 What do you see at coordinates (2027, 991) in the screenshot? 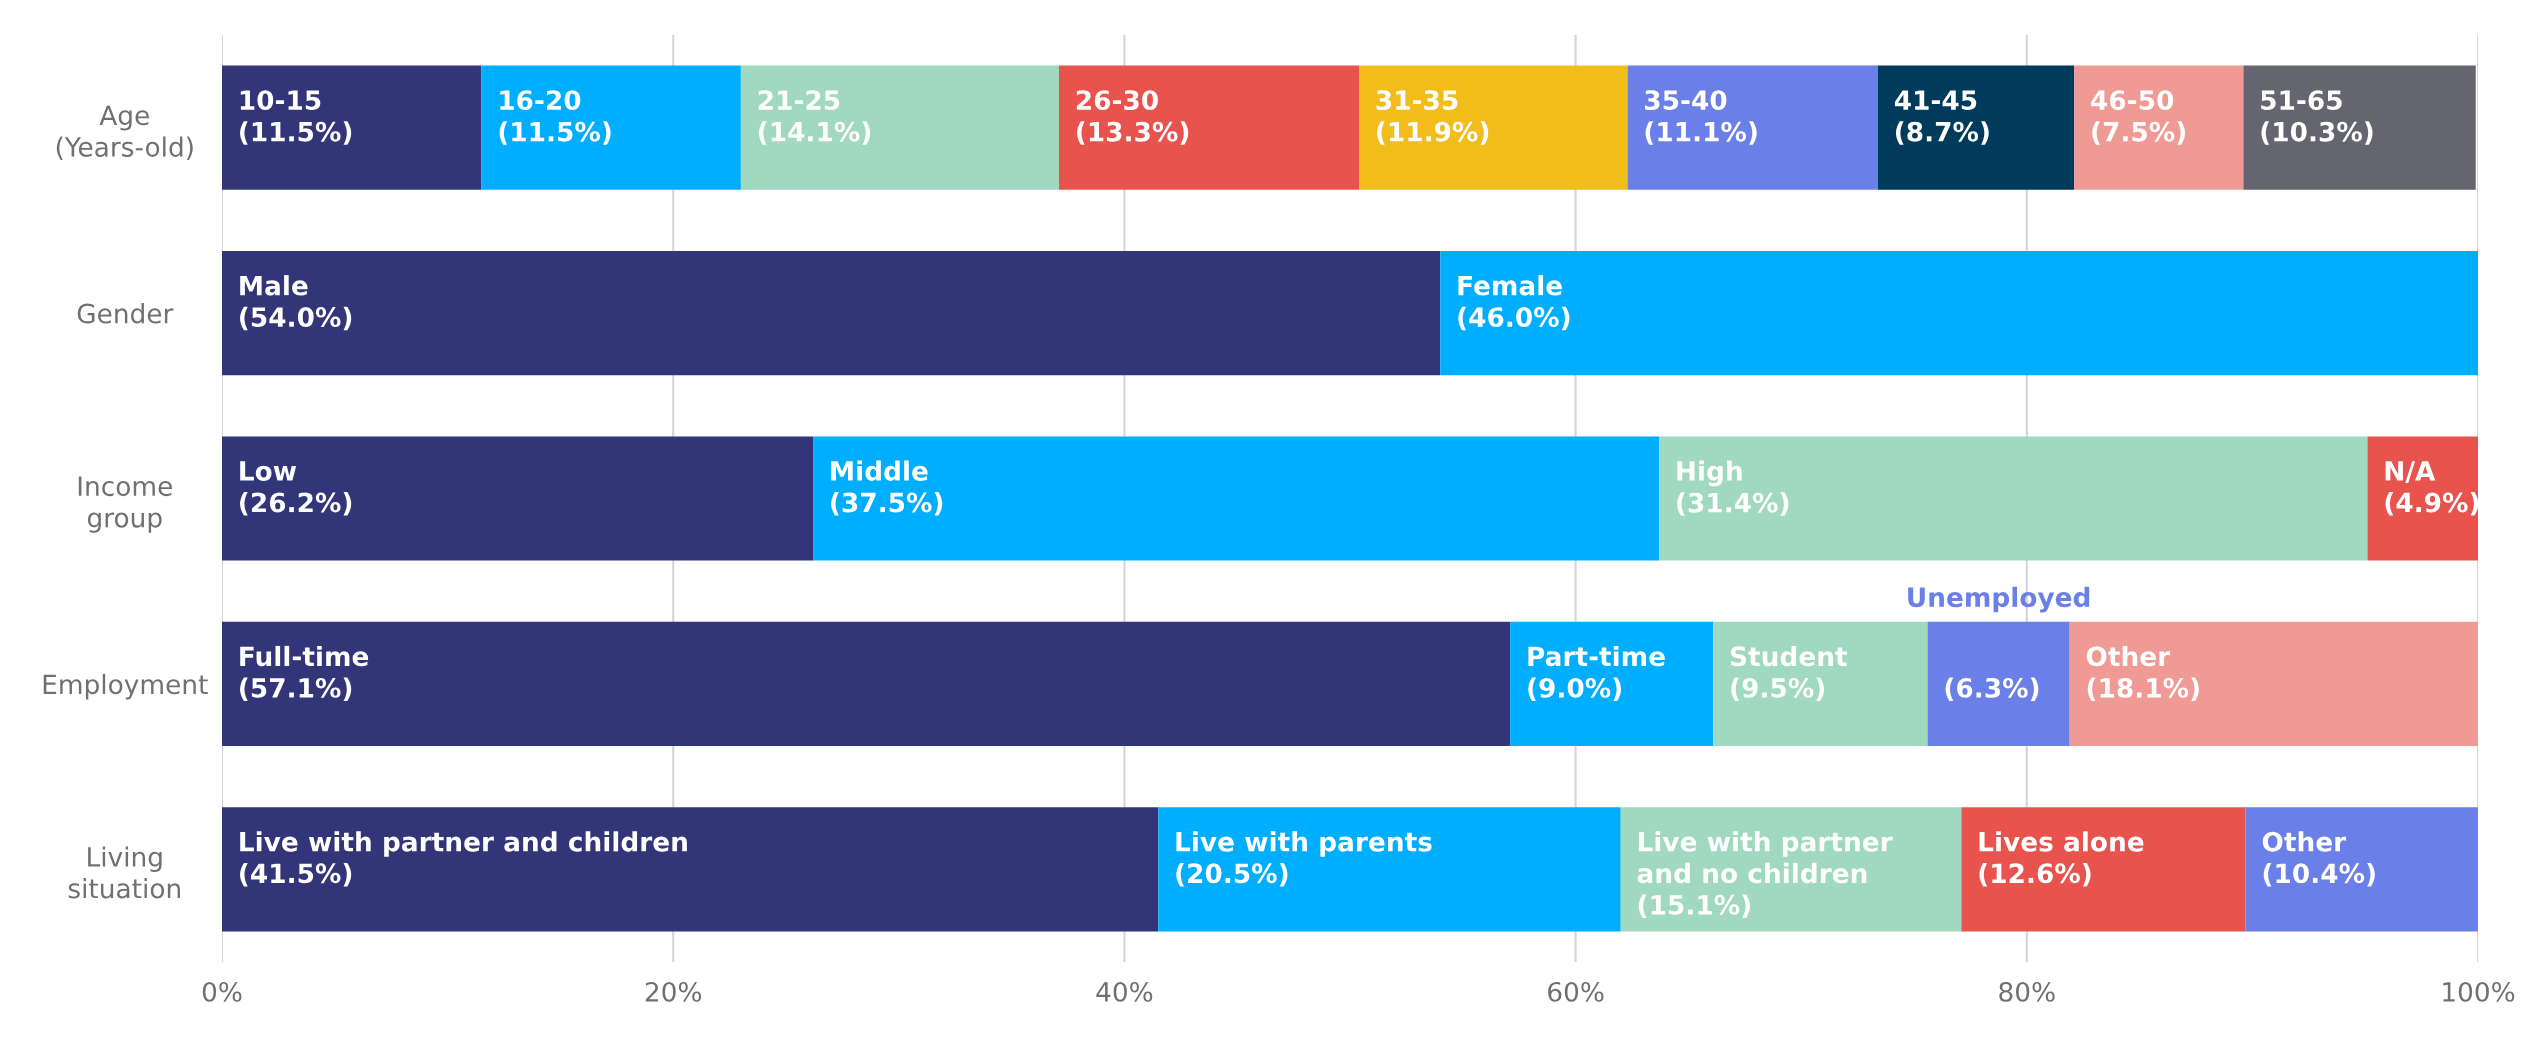
I see `x-tick-label: 80%` at bounding box center [2027, 991].